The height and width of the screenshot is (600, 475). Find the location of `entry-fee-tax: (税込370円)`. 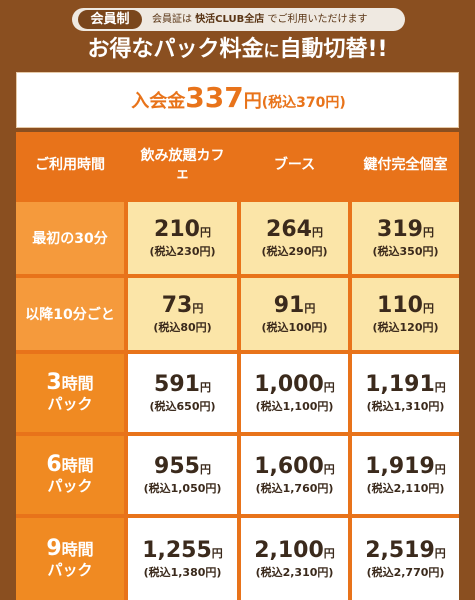

entry-fee-tax: (税込370円) is located at coordinates (303, 103).